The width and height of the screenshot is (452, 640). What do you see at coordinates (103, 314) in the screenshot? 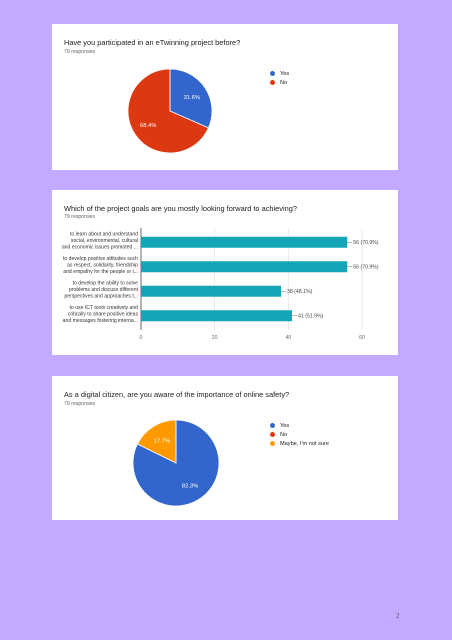
I see `category-label: critically to share positive ideas` at bounding box center [103, 314].